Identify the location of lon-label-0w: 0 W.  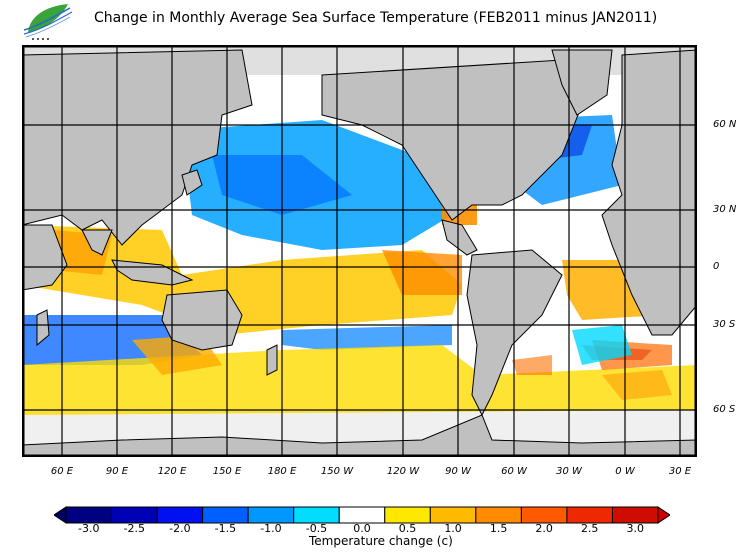
(625, 471).